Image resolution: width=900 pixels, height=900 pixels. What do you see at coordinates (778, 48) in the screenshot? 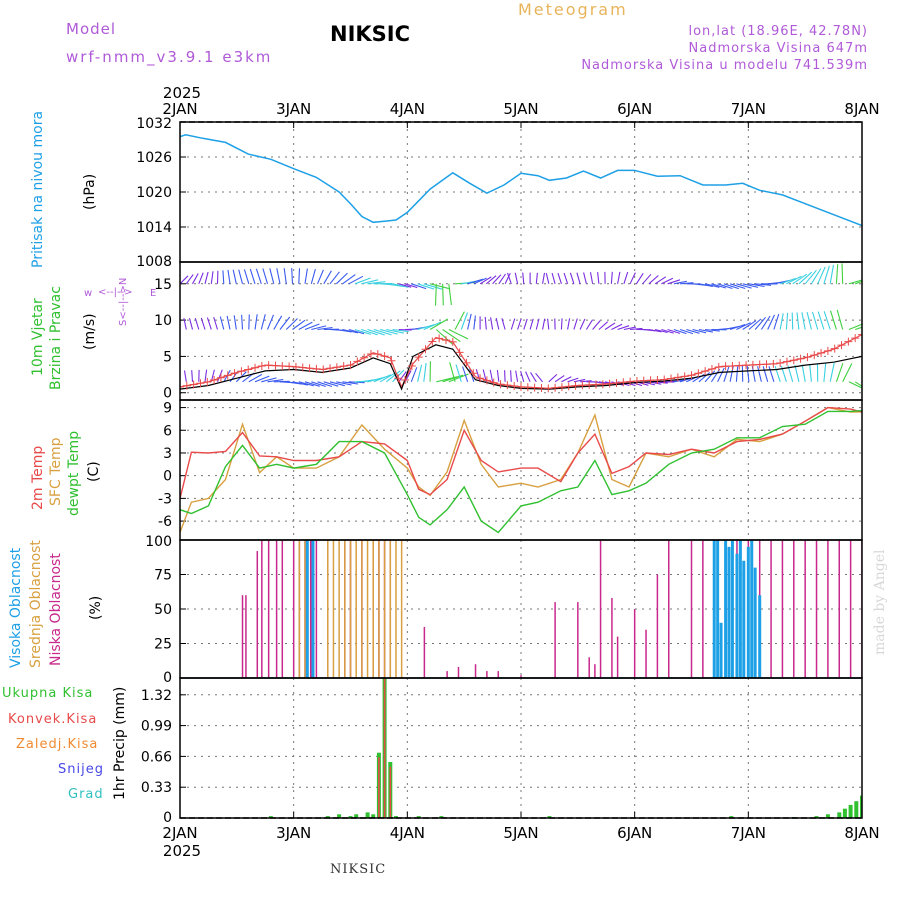
I see `altitude-label: Nadmorska Visina 647m` at bounding box center [778, 48].